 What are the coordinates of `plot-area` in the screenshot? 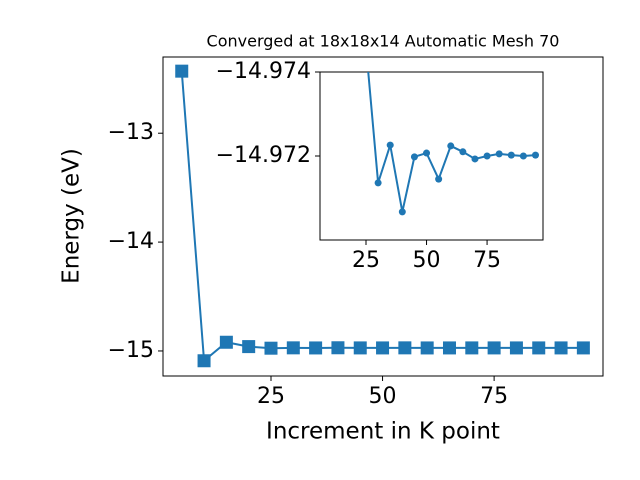 It's located at (431, 156).